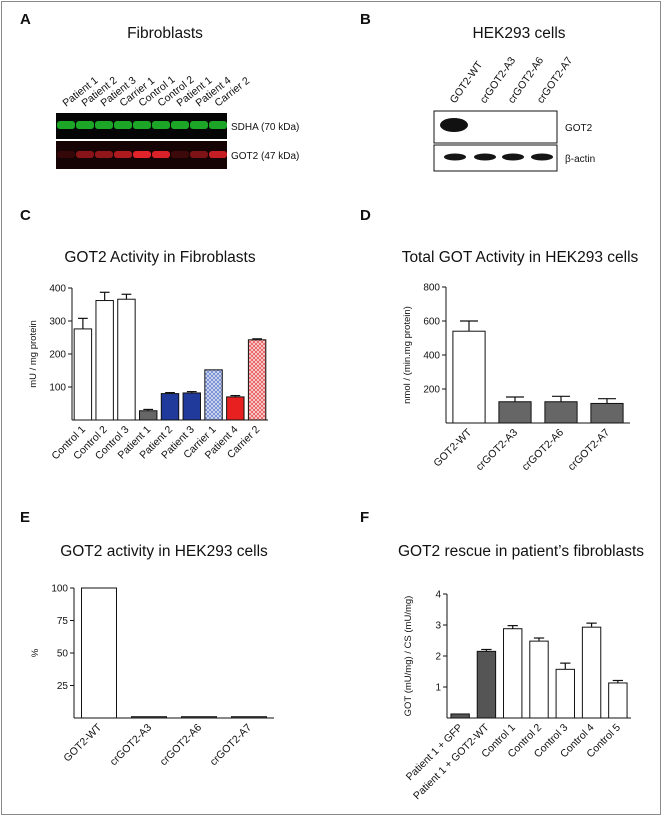  Describe the element at coordinates (164, 551) in the screenshot. I see `chart-title: GOT2 activity in HEK293 cells` at that location.